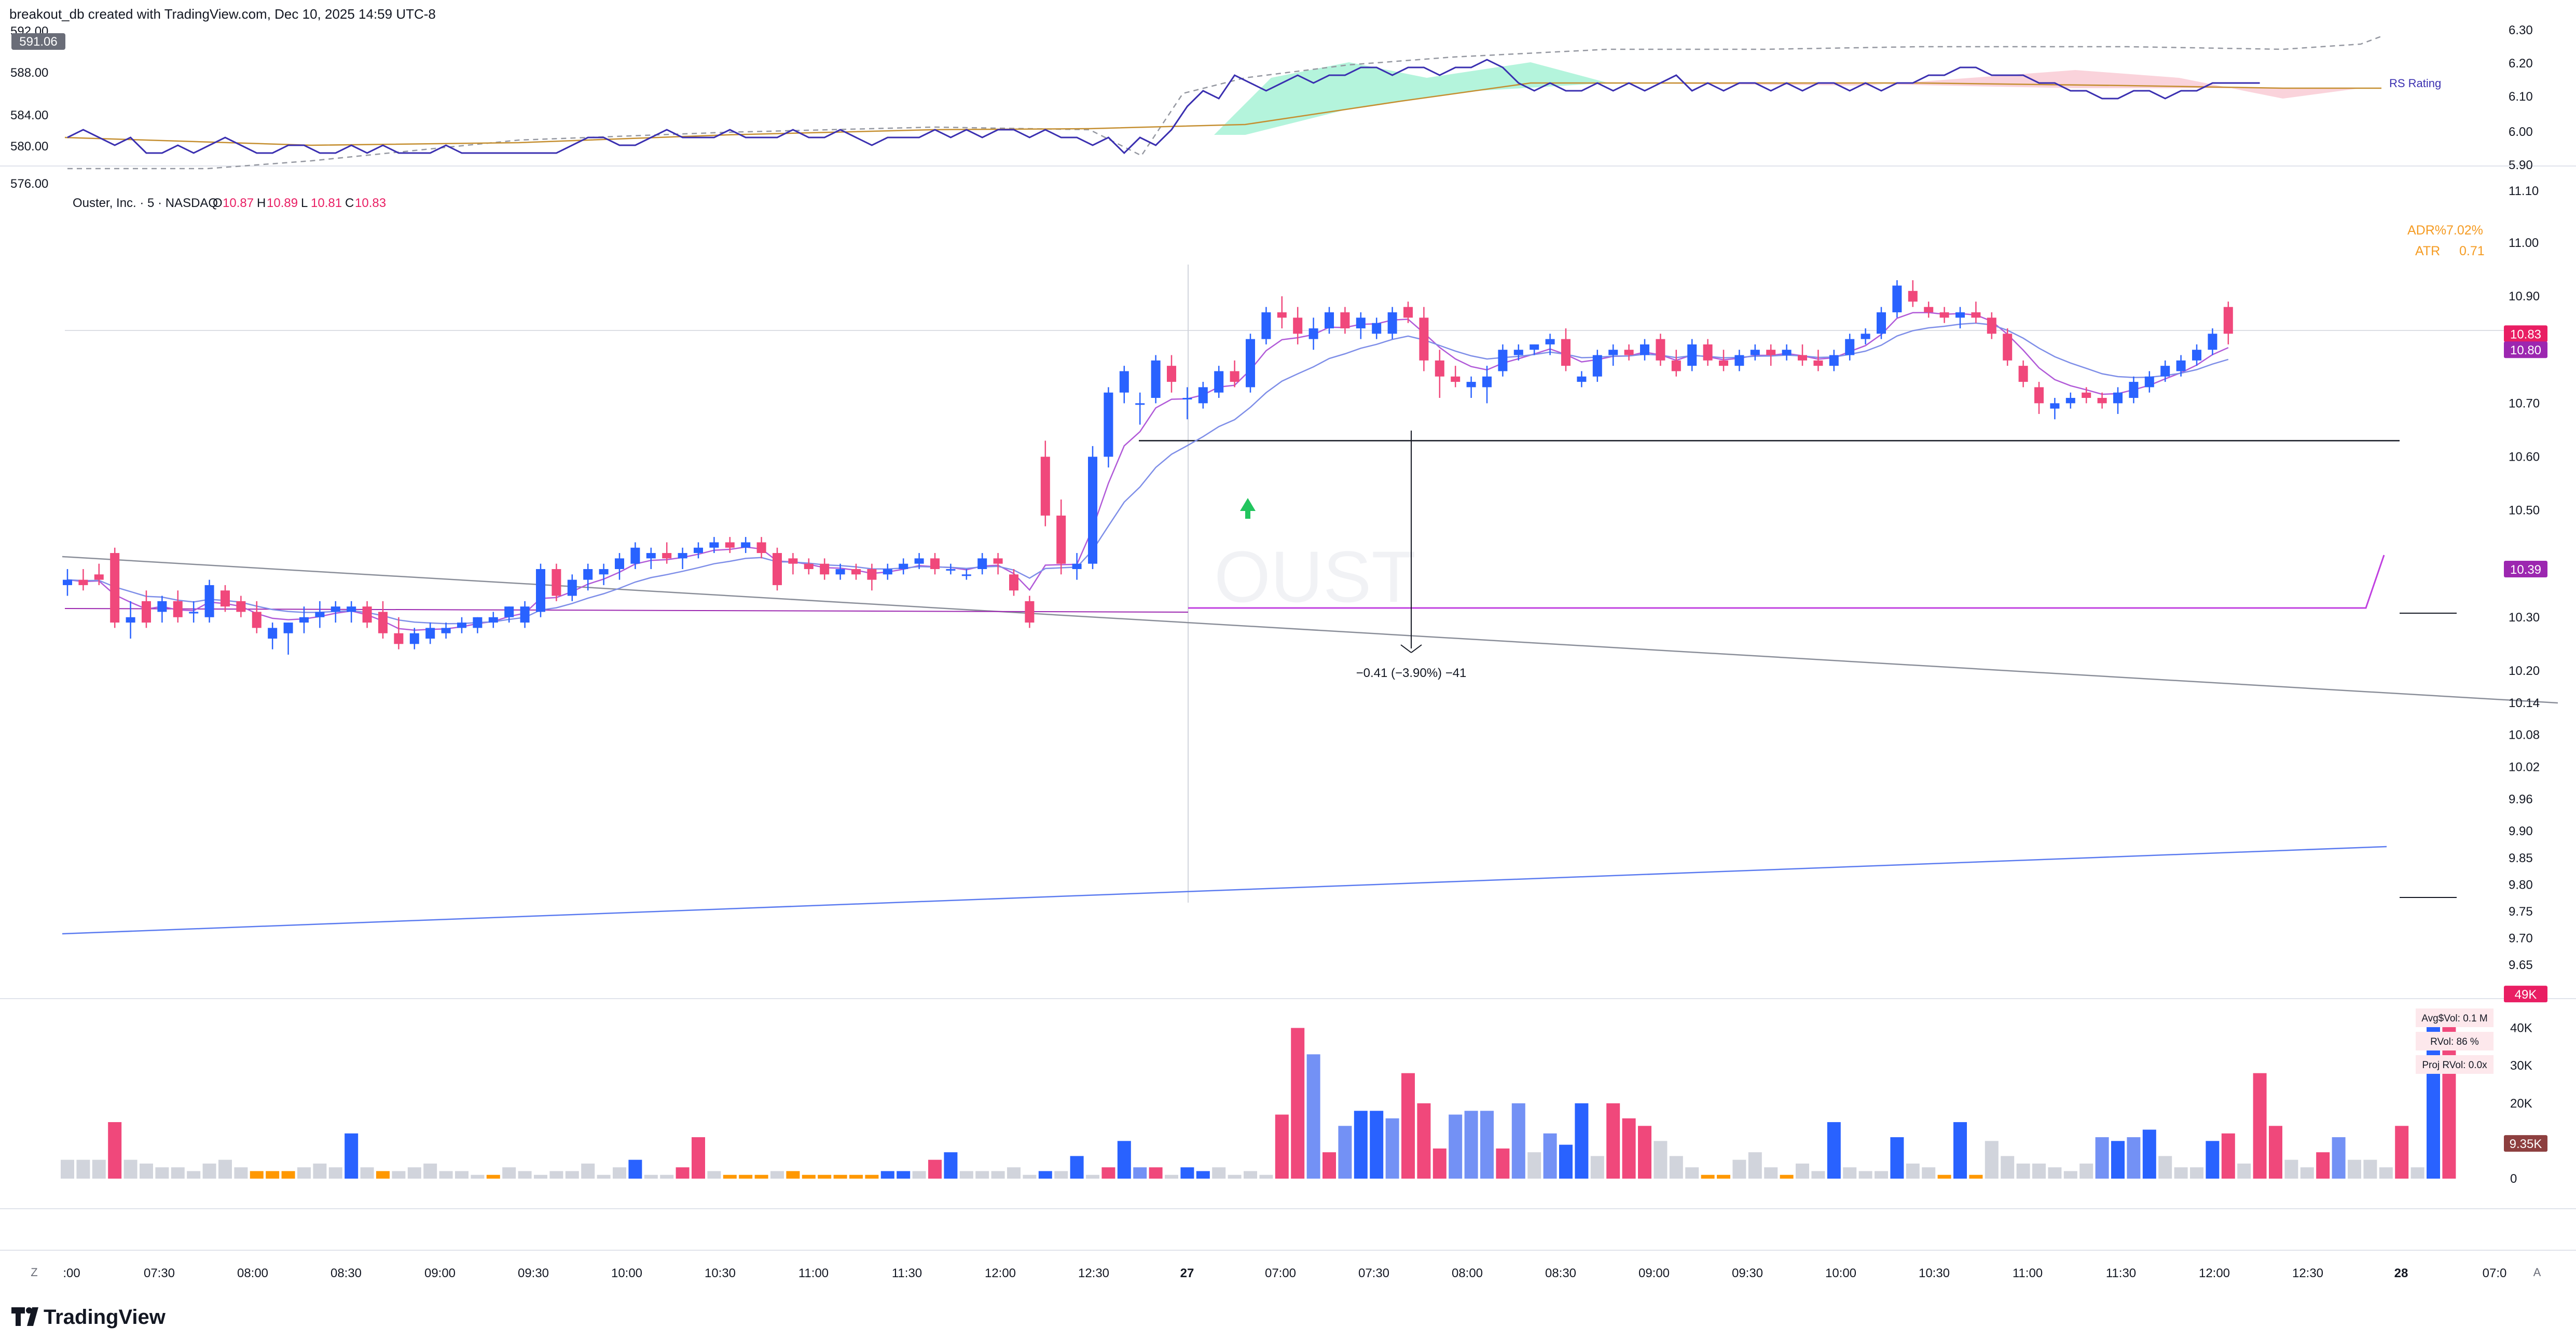 This screenshot has width=2576, height=1341. Describe the element at coordinates (370, 203) in the screenshot. I see `ohlc-value: 10.83` at that location.